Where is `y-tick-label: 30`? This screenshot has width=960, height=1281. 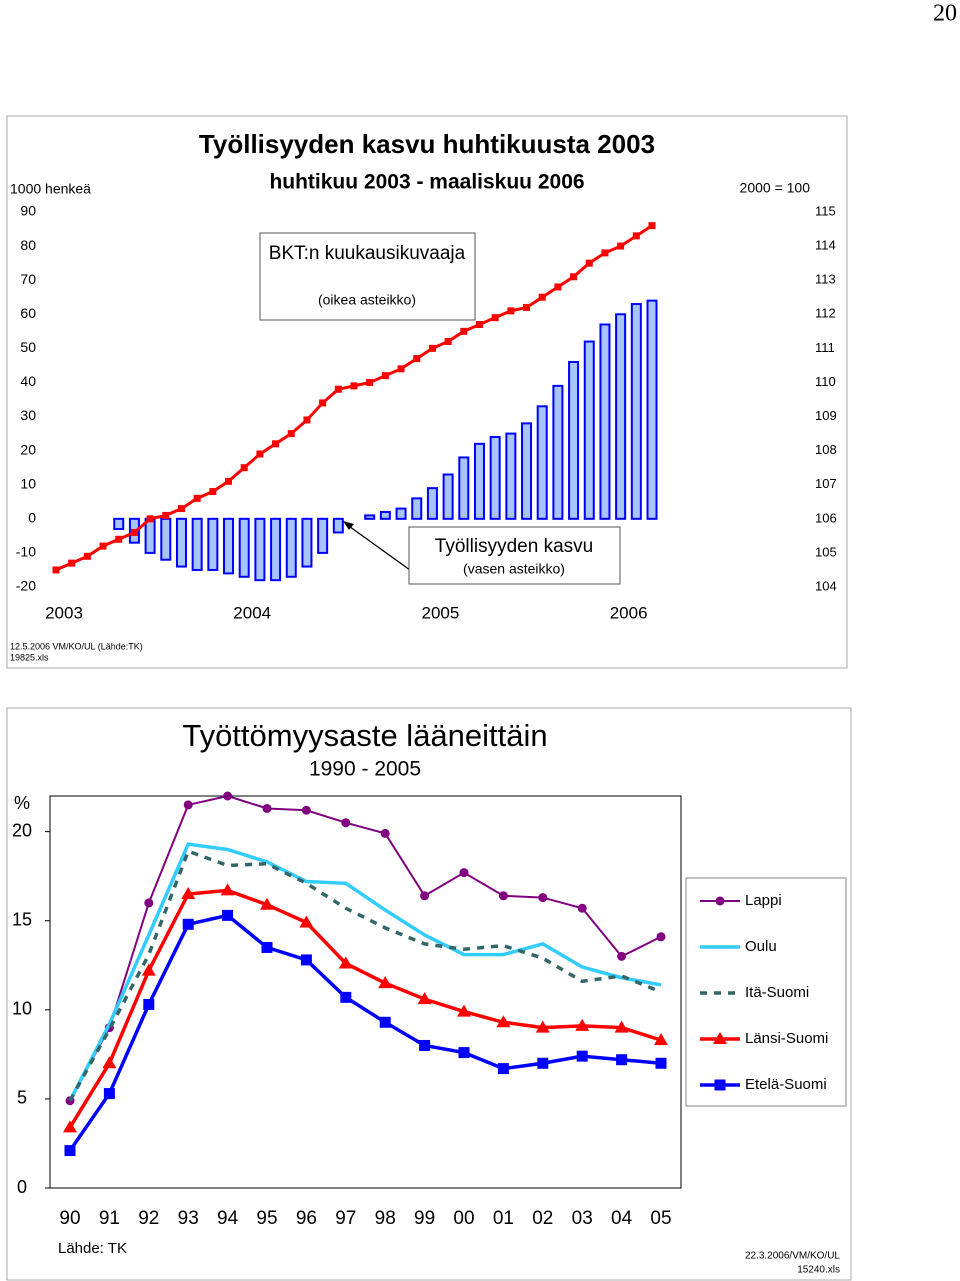 y-tick-label: 30 is located at coordinates (28, 415).